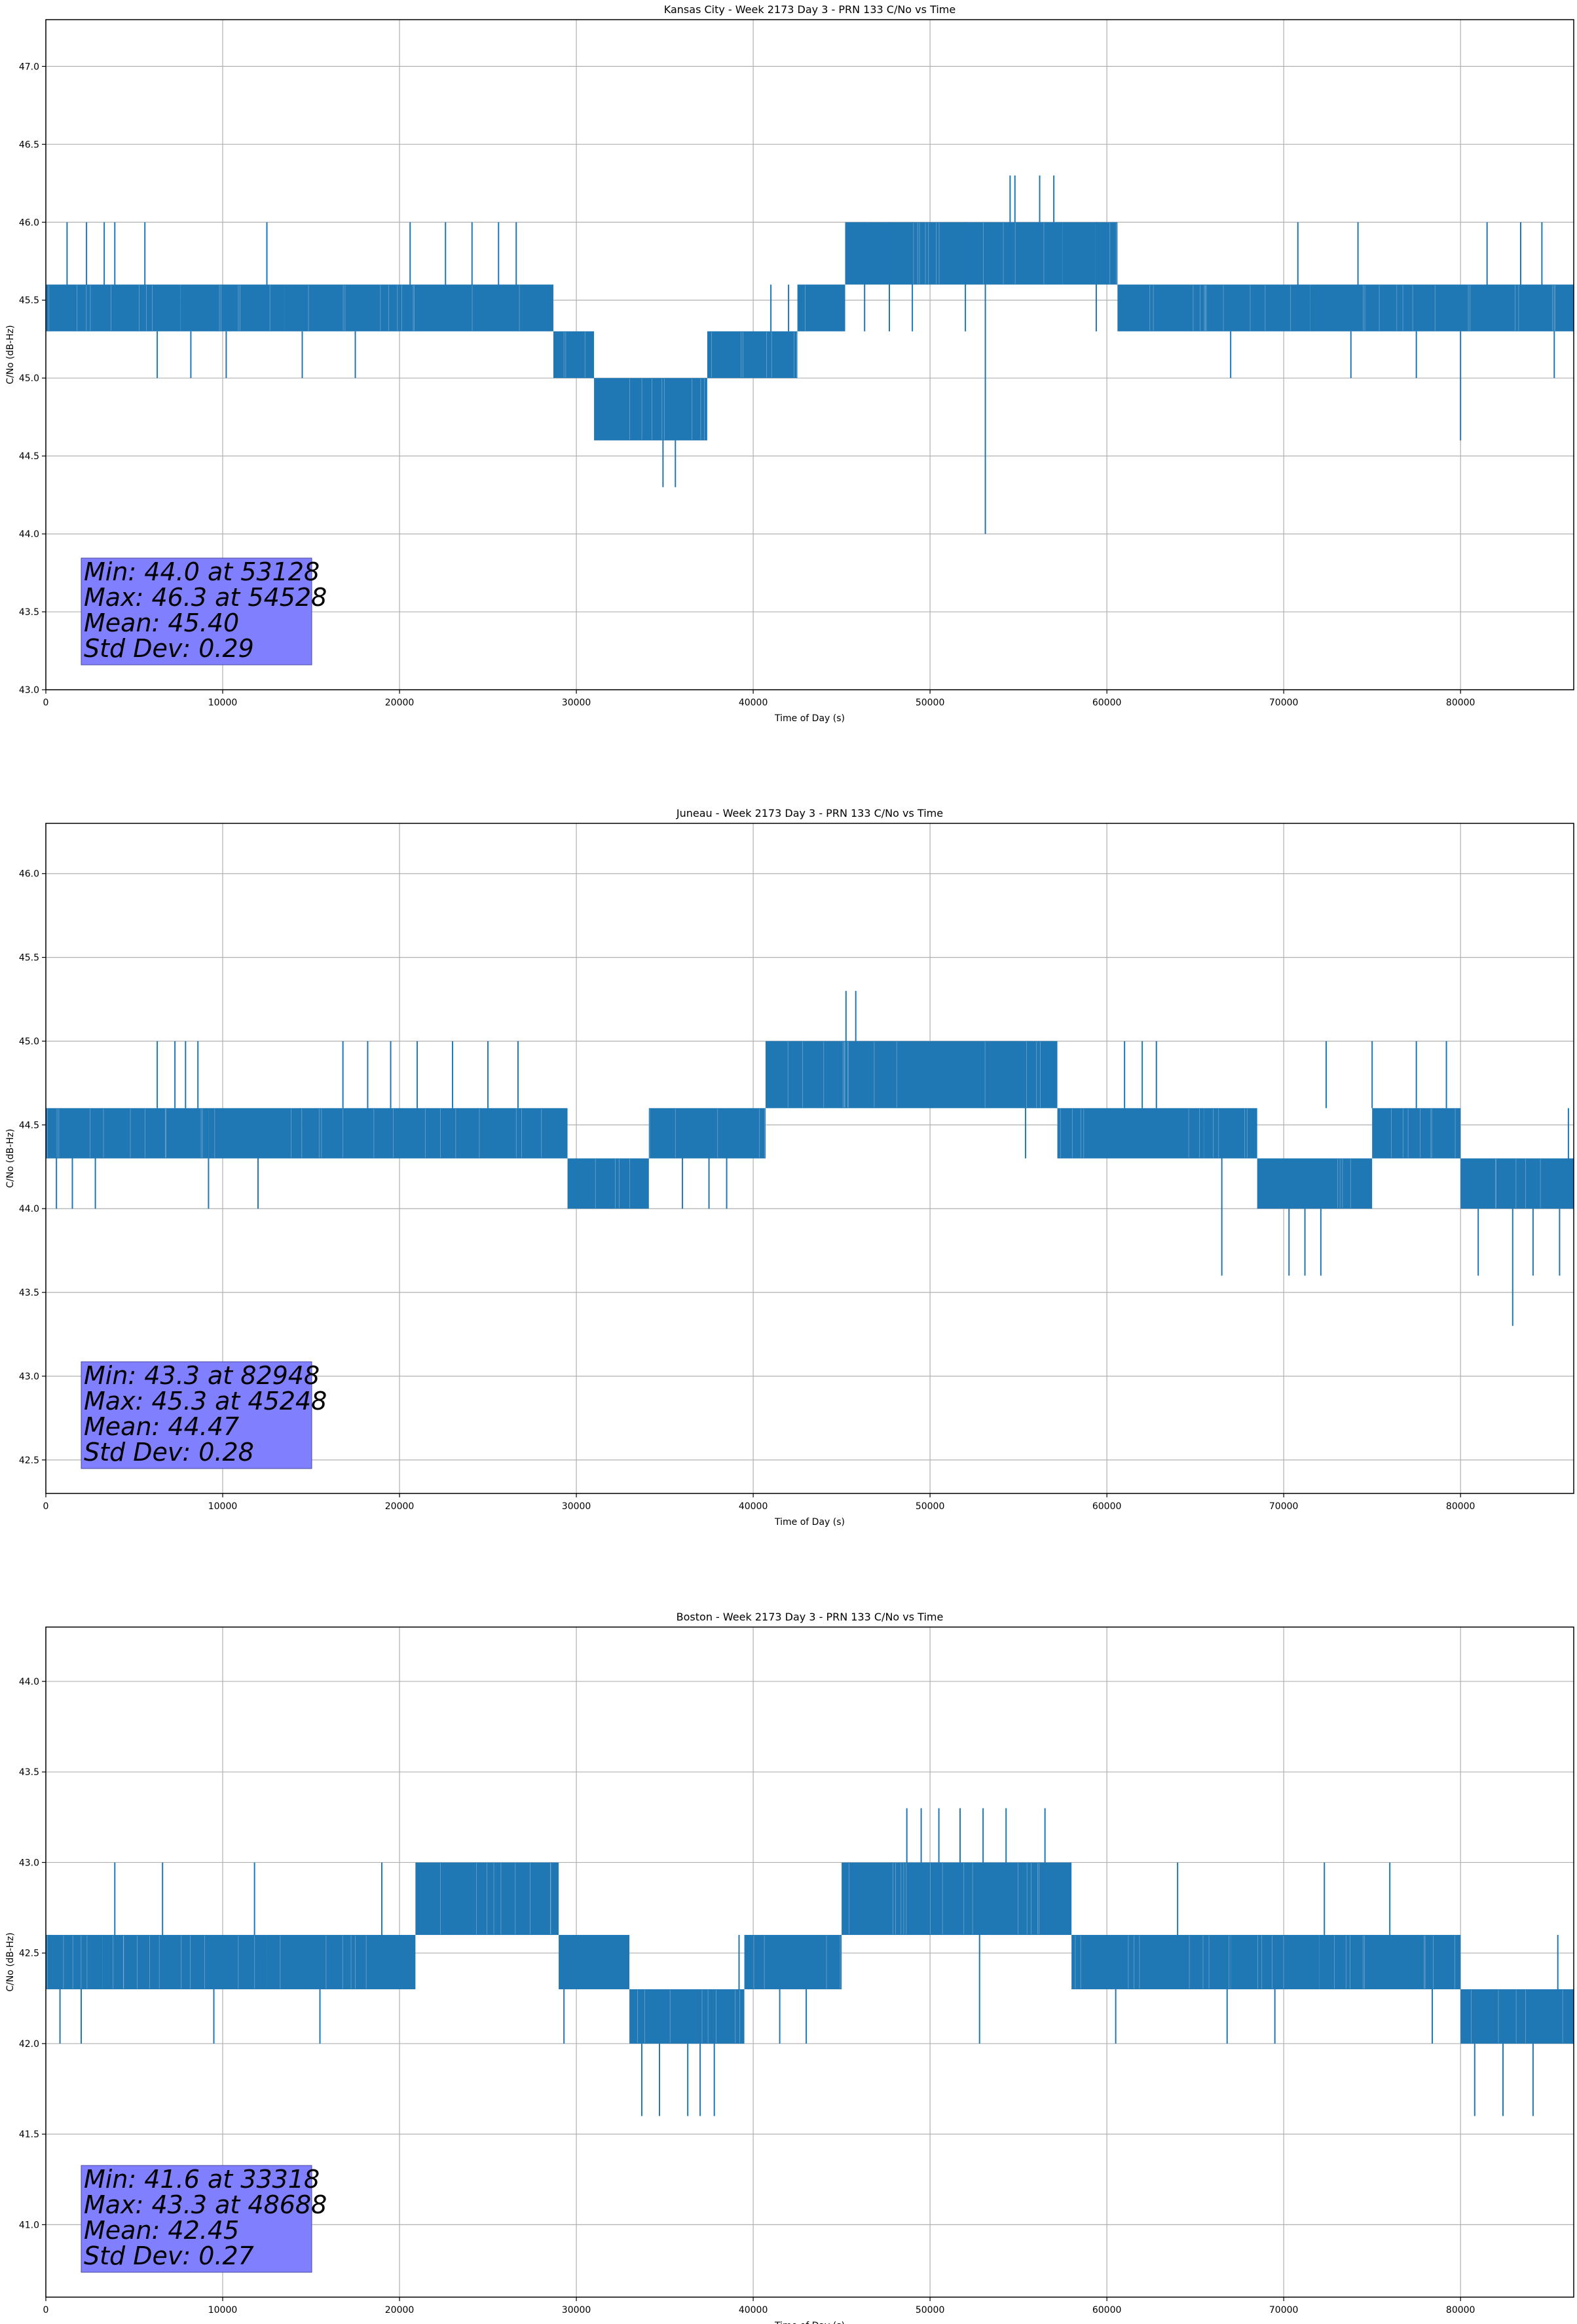 This screenshot has width=1577, height=2324. Describe the element at coordinates (161, 2230) in the screenshot. I see `stats-mean: Mean: 42.45` at that location.